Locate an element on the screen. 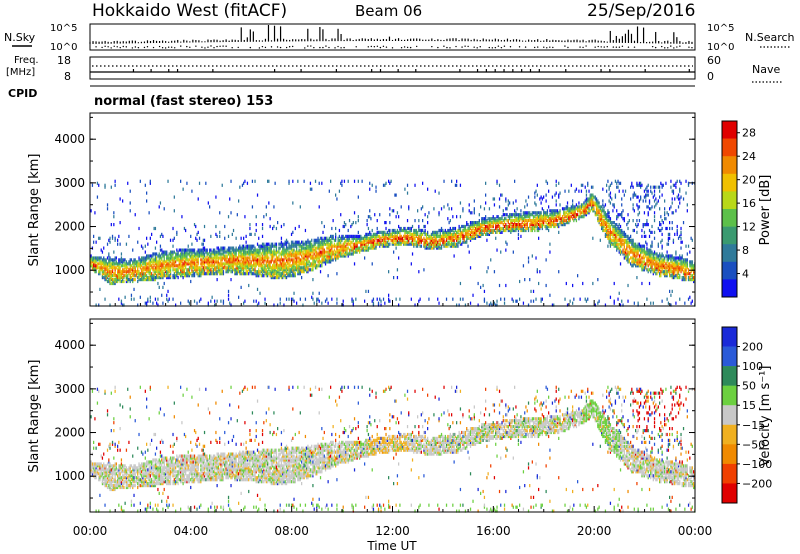 The height and width of the screenshot is (554, 800). nsearch-dot is located at coordinates (401, 48).